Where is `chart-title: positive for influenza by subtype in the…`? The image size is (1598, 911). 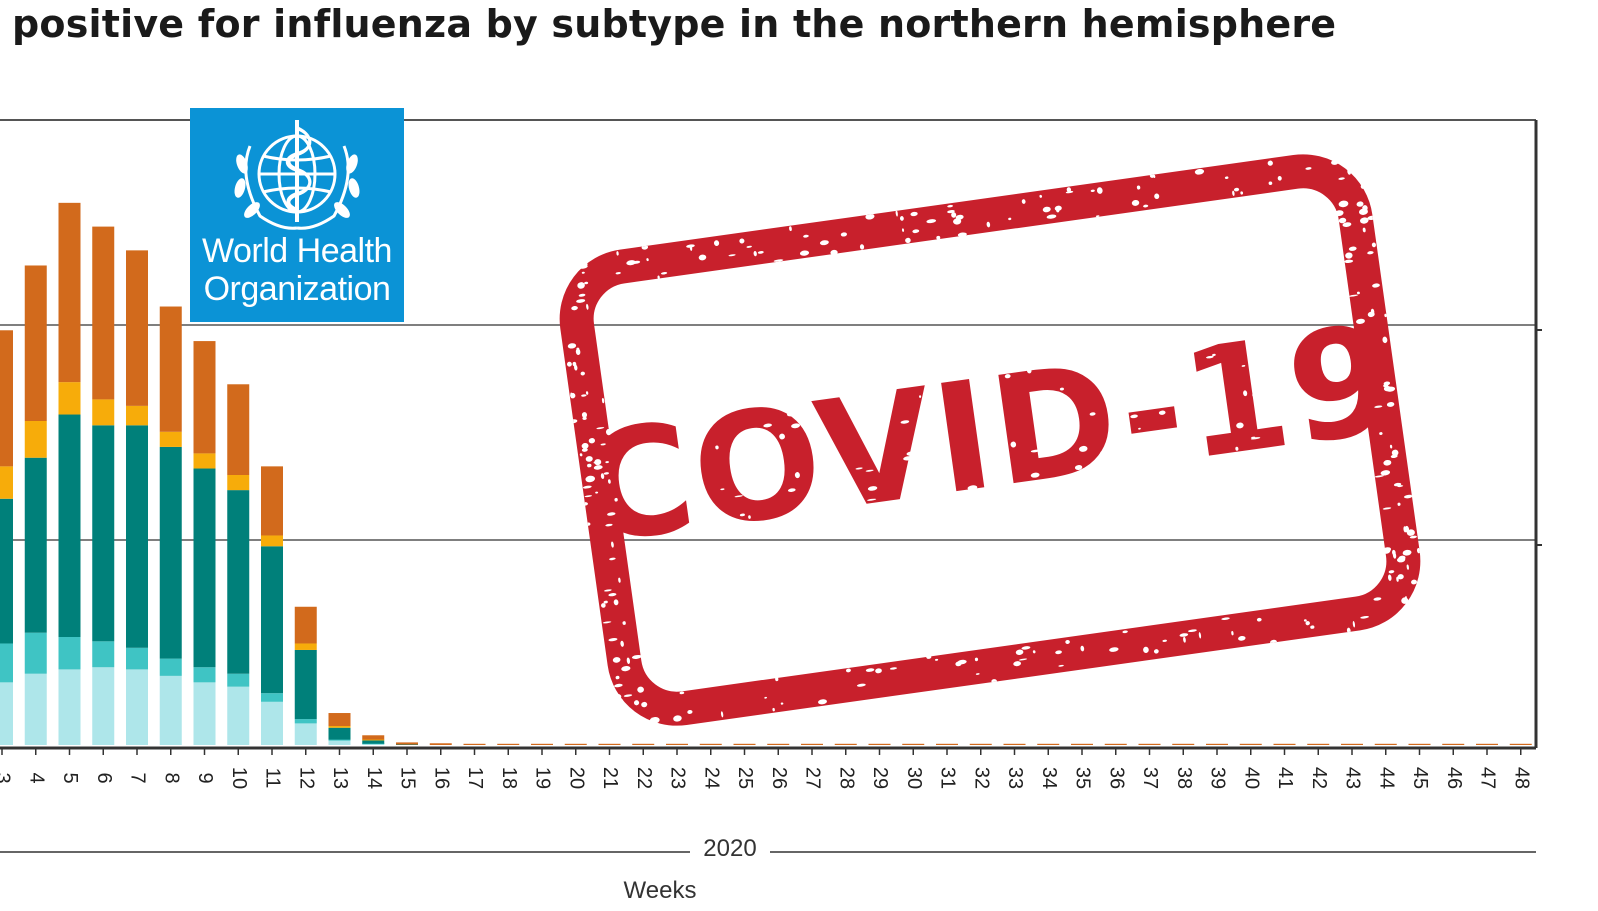 chart-title: positive for influenza by subtype in the… is located at coordinates (674, 24).